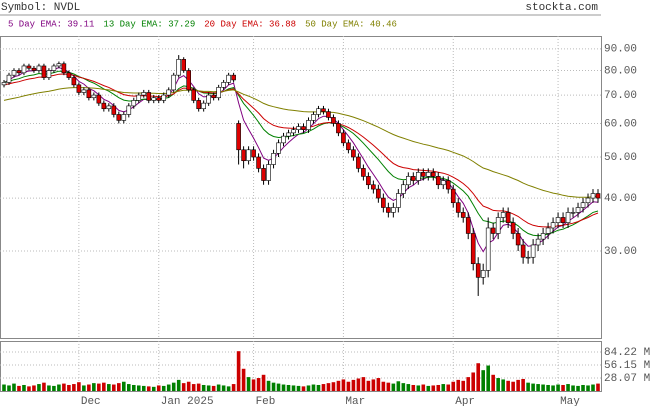  What do you see at coordinates (351, 24) in the screenshot?
I see `legend-entry: 50 Day EMA: 40.46` at bounding box center [351, 24].